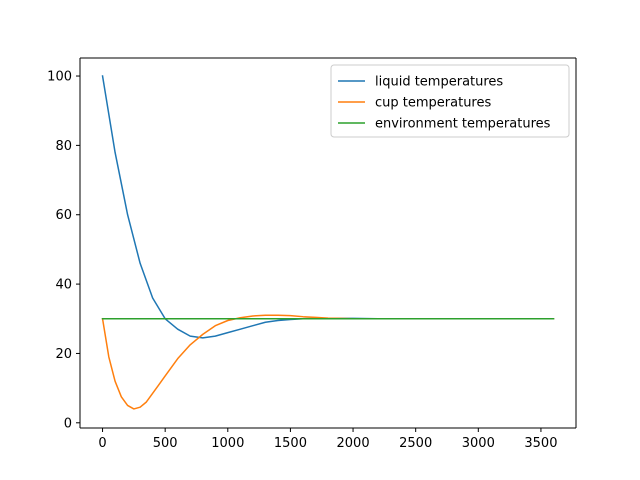 The height and width of the screenshot is (480, 640). Describe the element at coordinates (102, 443) in the screenshot. I see `x-tick-label: 0` at that location.